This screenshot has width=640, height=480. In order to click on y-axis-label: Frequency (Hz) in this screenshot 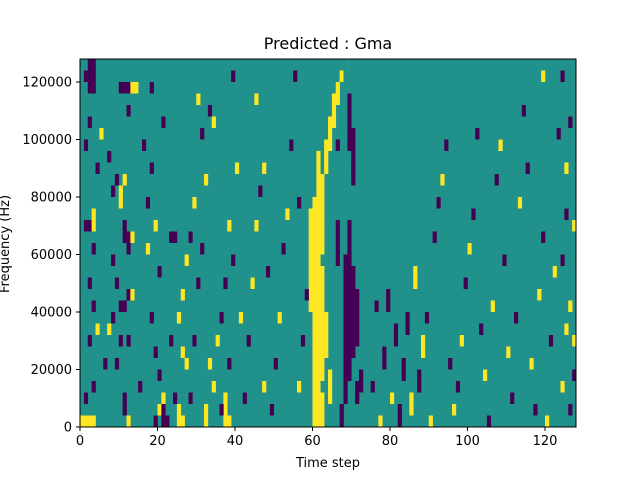, I will do `click(6, 244)`.